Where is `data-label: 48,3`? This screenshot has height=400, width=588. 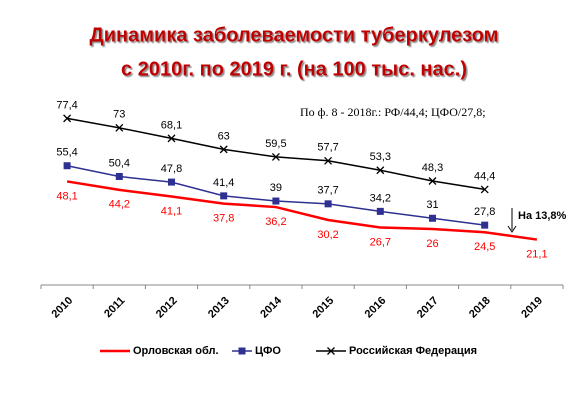 data-label: 48,3 is located at coordinates (432, 168).